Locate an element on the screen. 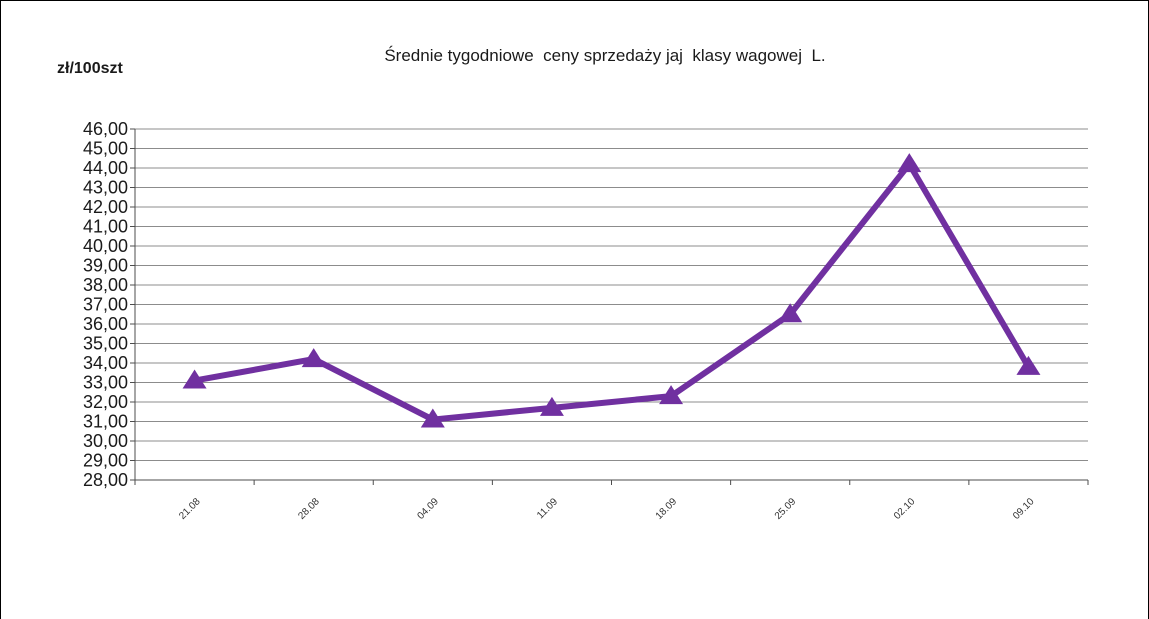 The width and height of the screenshot is (1149, 619). y-tick-label: 34,00 is located at coordinates (105, 363).